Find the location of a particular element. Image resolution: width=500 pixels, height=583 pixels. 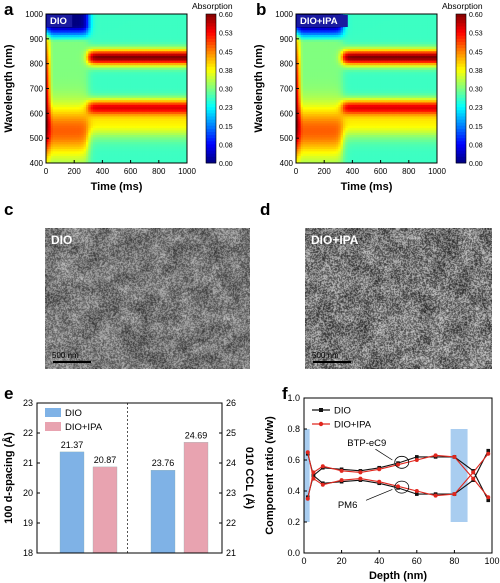

sample-tag: DIO is located at coordinates (58, 21).